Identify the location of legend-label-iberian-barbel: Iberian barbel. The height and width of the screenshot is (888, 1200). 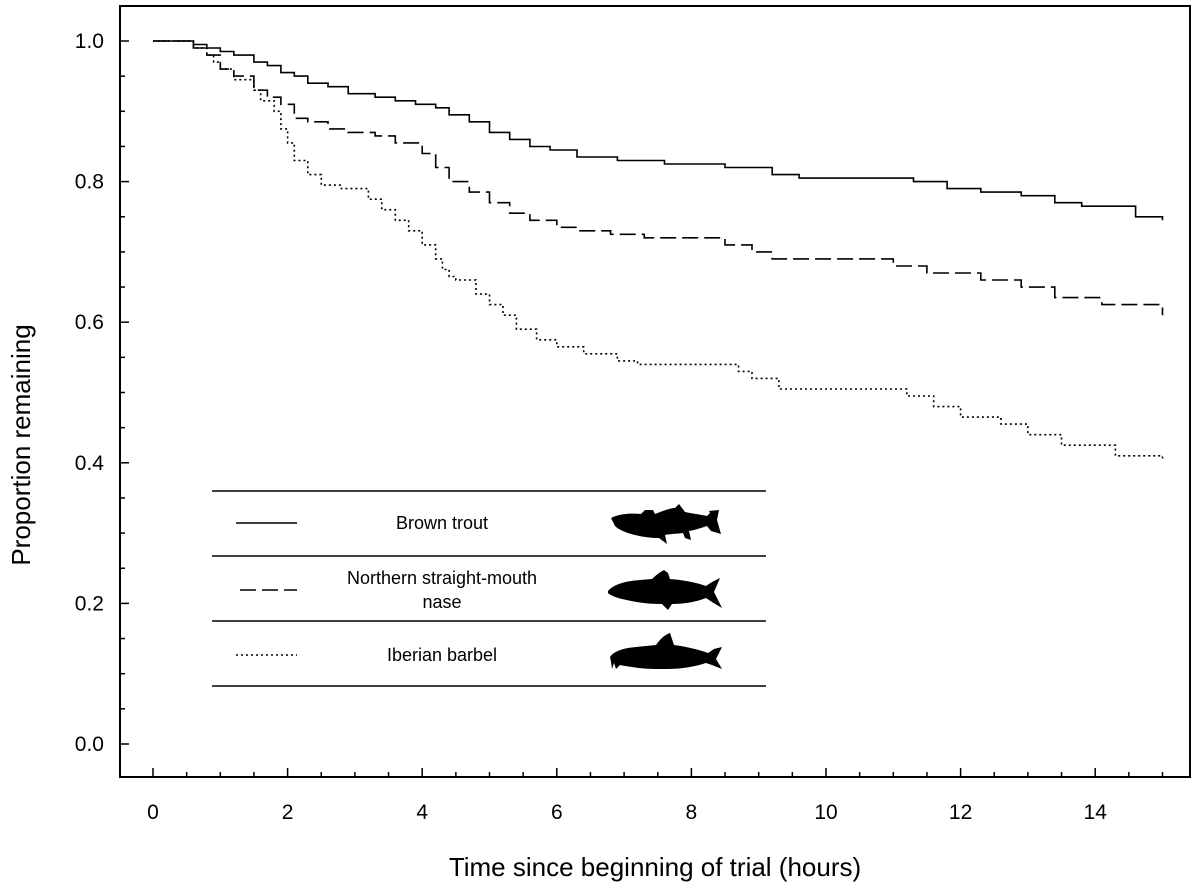
(442, 655).